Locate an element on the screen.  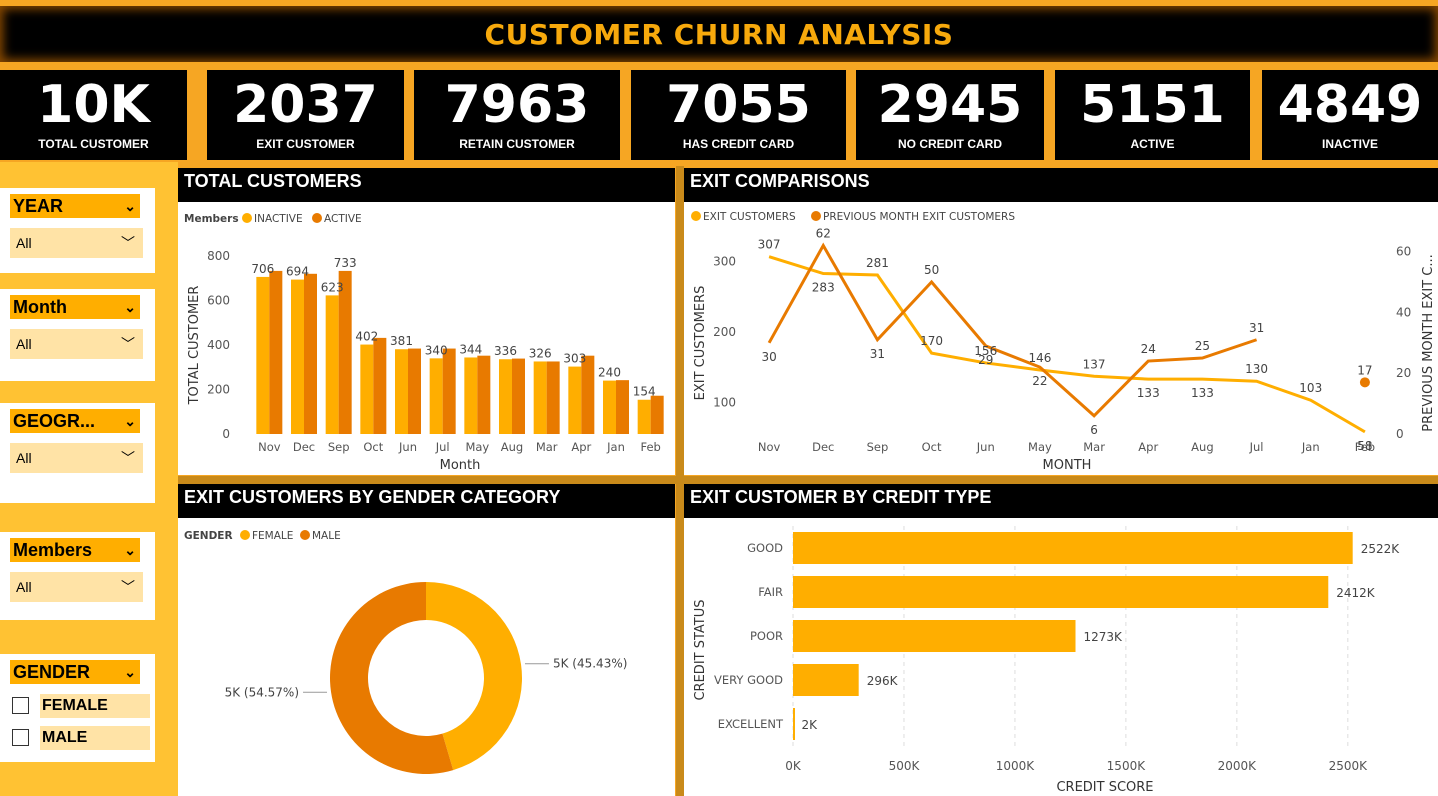
slicer-title: Month is located at coordinates (40, 307).